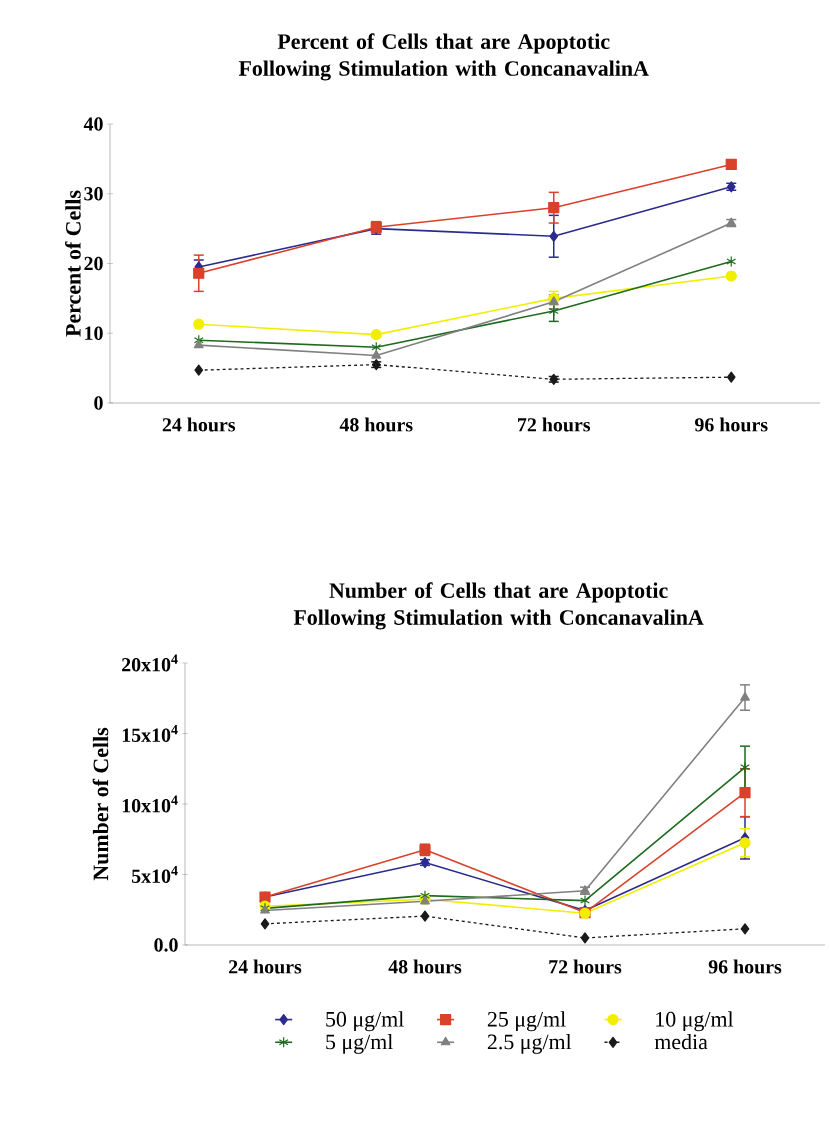 The height and width of the screenshot is (1125, 830). I want to click on y-axis-title: Percent of Cells, so click(73, 263).